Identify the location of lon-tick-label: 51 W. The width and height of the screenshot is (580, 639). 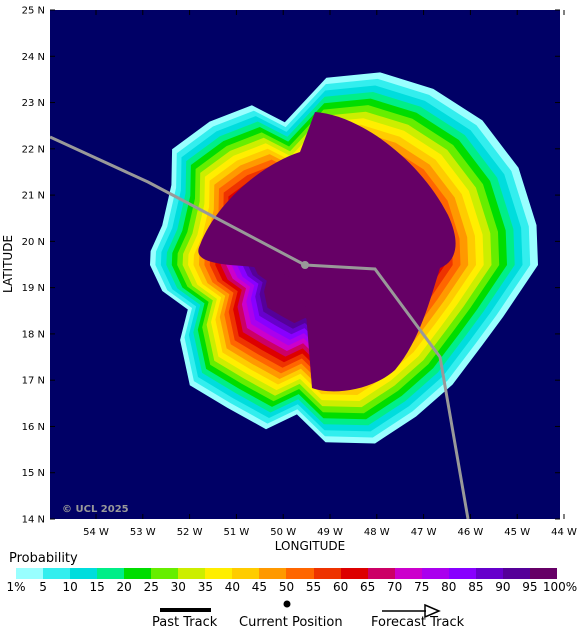
(237, 532).